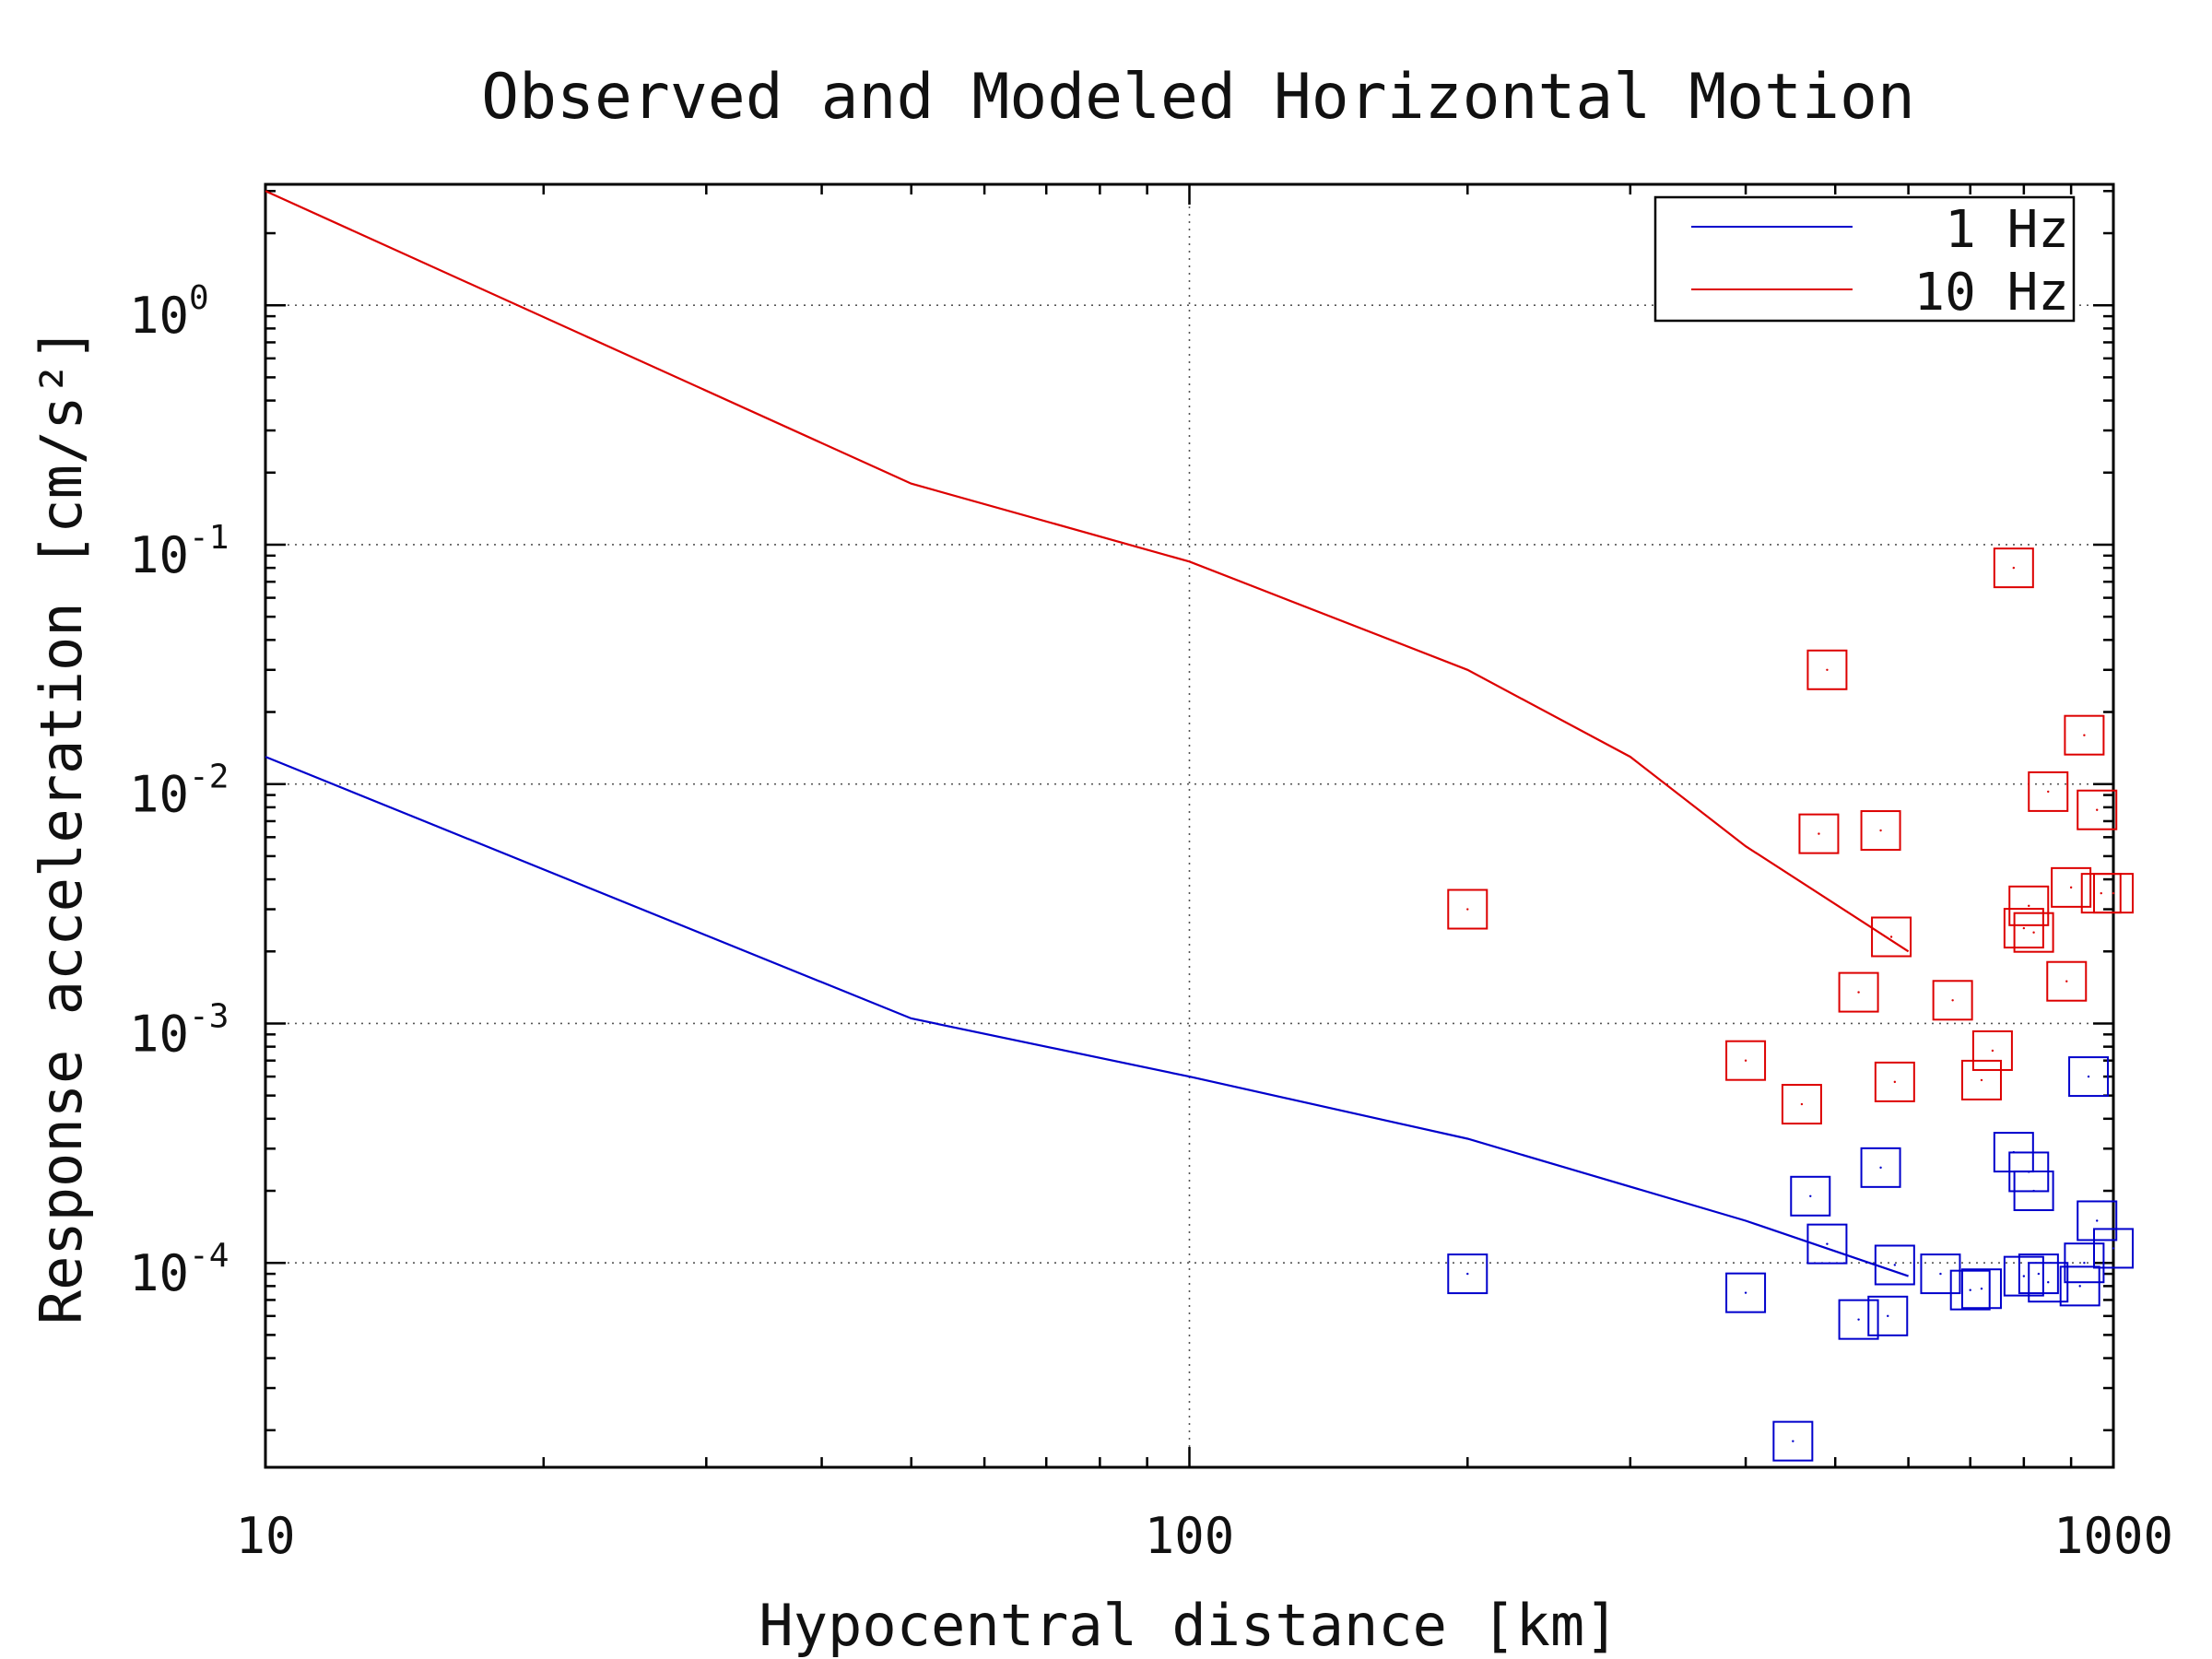 The image size is (2212, 1659). I want to click on x-tick-label: 10, so click(265, 1536).